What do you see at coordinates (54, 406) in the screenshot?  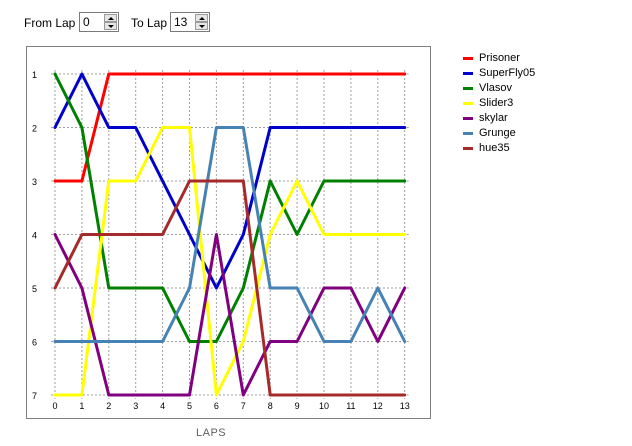 I see `x-tick-label: 0` at bounding box center [54, 406].